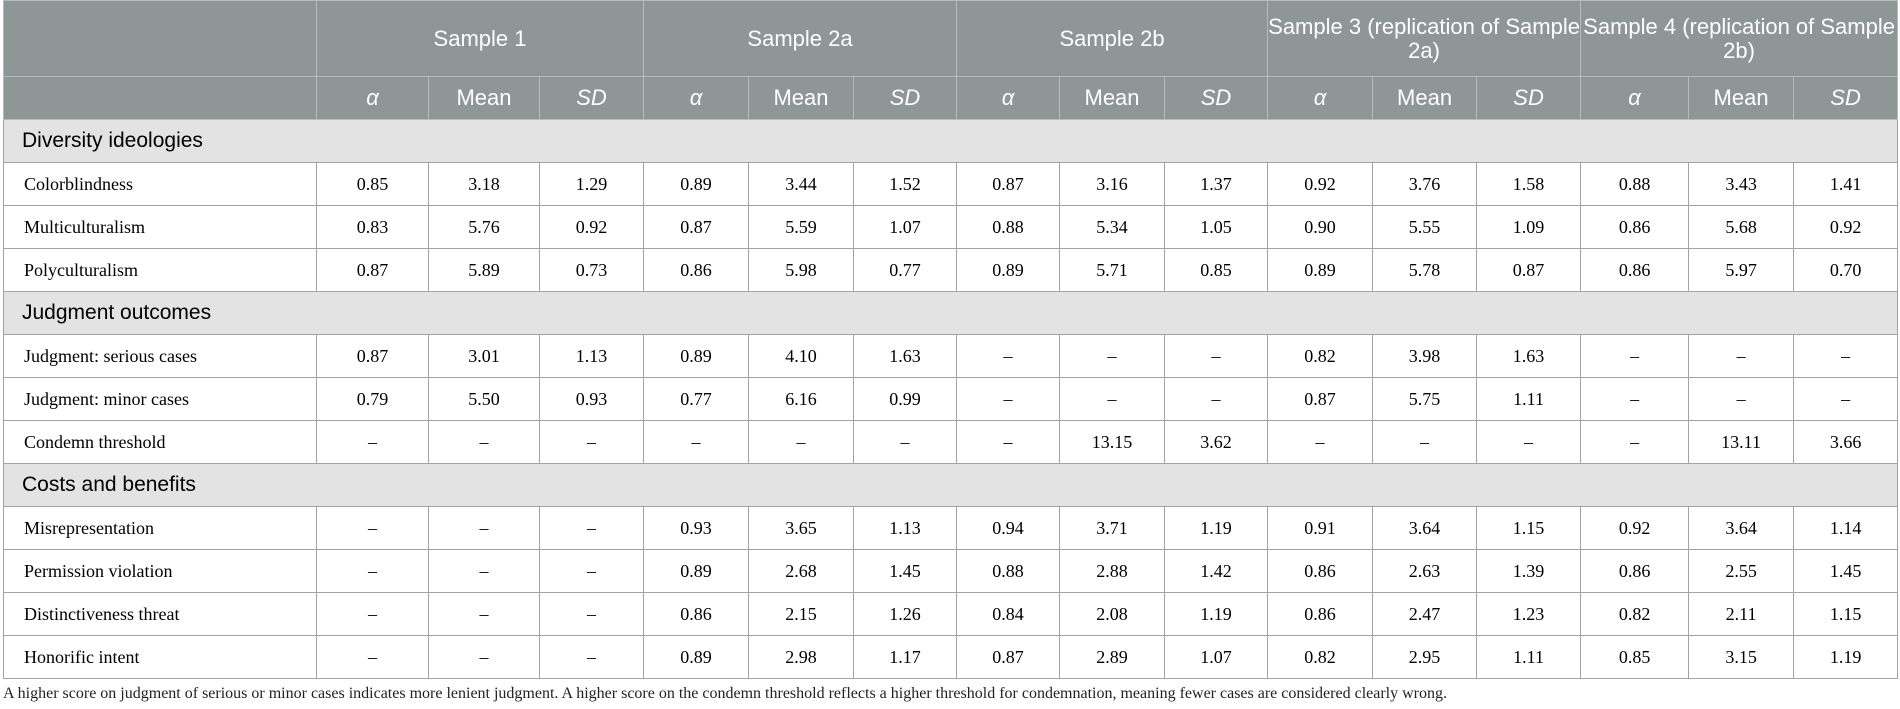  Describe the element at coordinates (484, 227) in the screenshot. I see `cell: 5.76` at that location.